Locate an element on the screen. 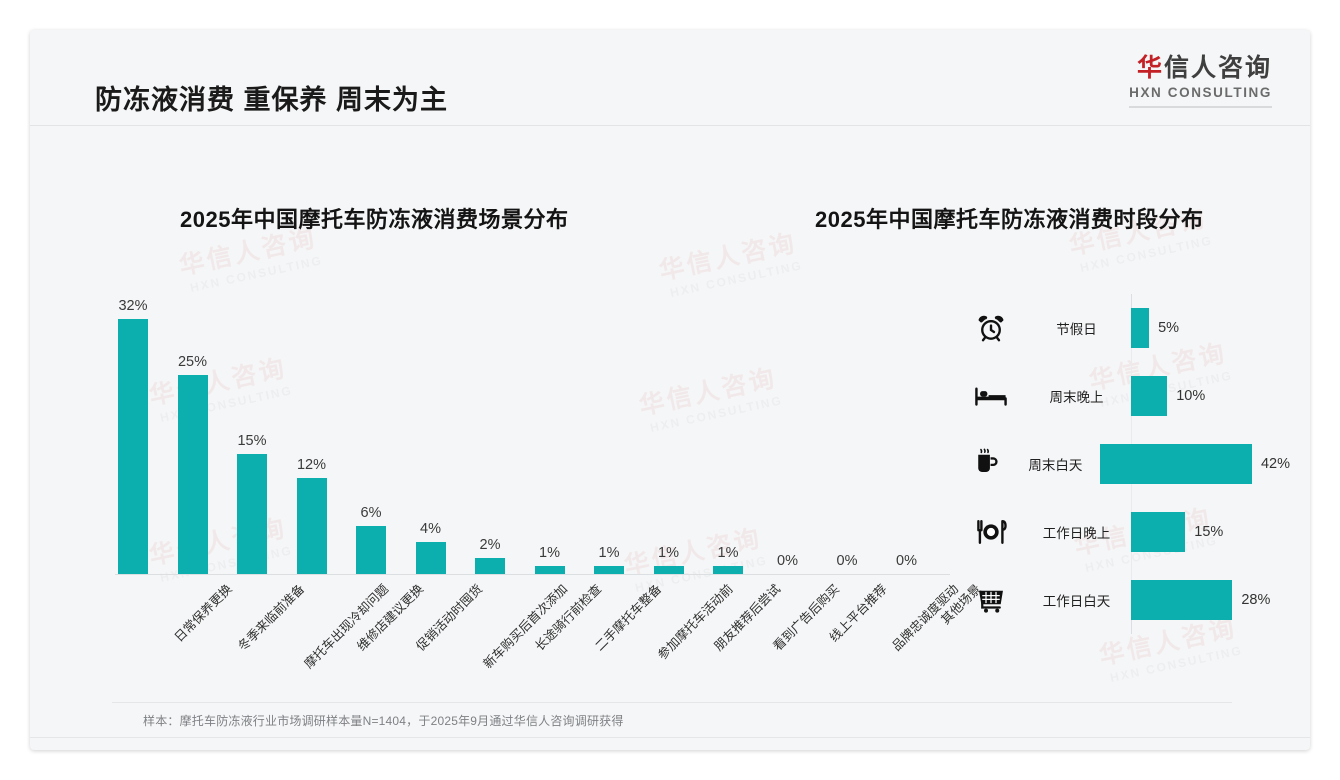 The image size is (1340, 780). bar-value-label: 28% is located at coordinates (1256, 600).